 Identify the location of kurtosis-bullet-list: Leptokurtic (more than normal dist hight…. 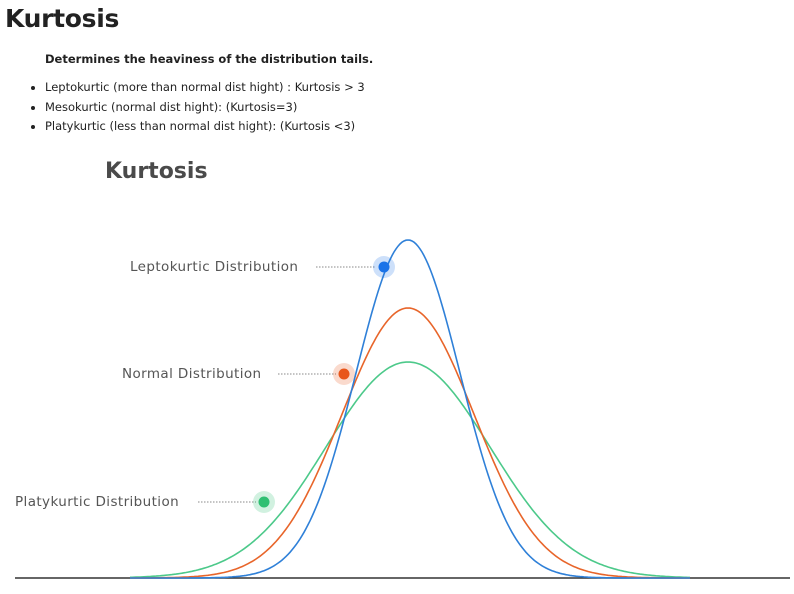
(195, 107).